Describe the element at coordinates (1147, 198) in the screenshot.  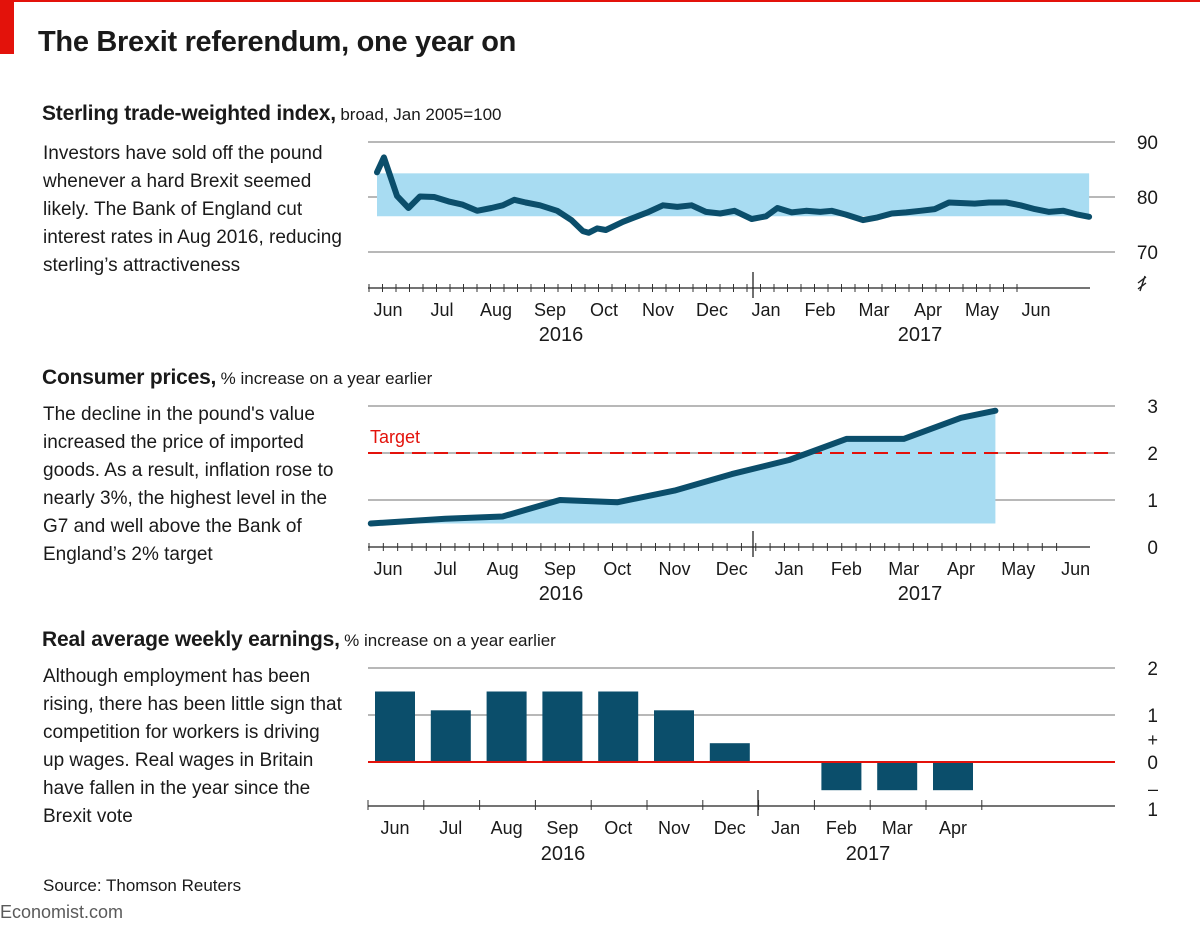
I see `y-tick-label: 80` at that location.